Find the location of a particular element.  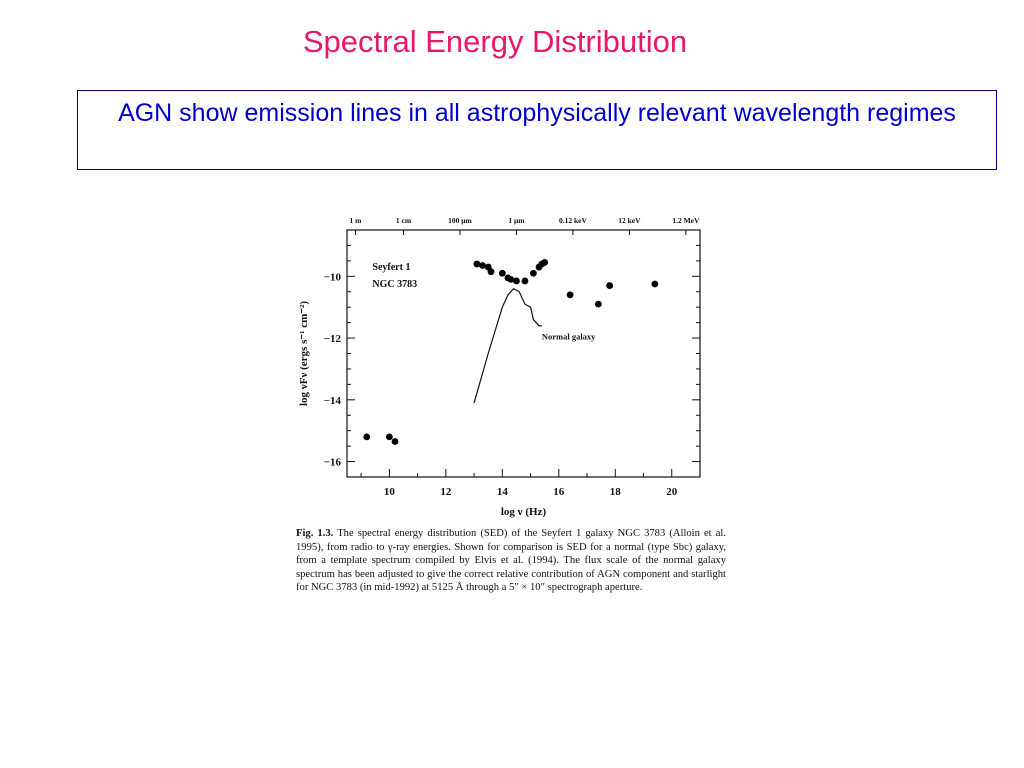

x-tick-label: 20 is located at coordinates (672, 492).